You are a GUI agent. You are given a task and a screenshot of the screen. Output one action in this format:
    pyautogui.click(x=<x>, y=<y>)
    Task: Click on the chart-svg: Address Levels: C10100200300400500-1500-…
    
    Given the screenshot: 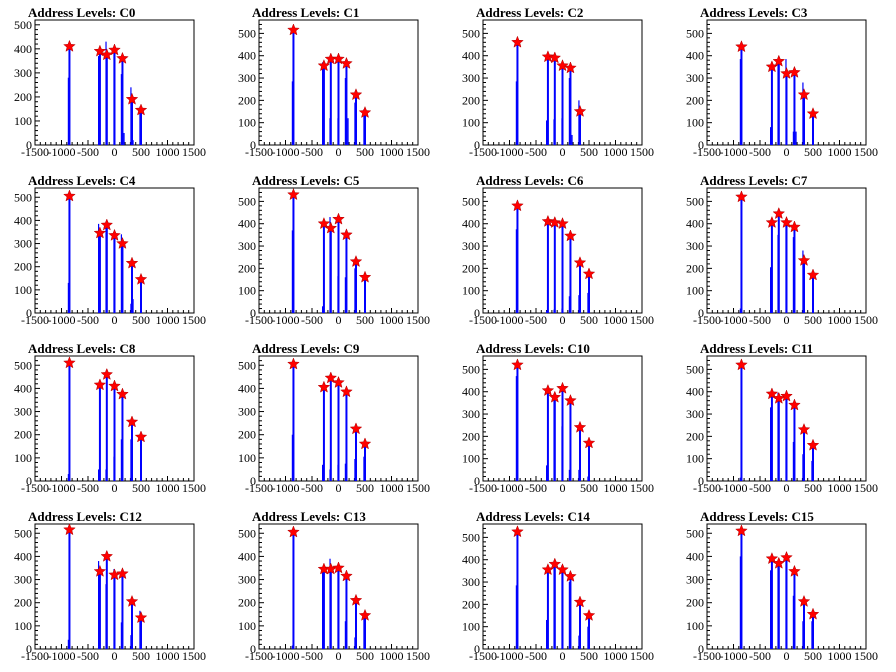 What is the action you would take?
    pyautogui.click(x=334, y=82)
    